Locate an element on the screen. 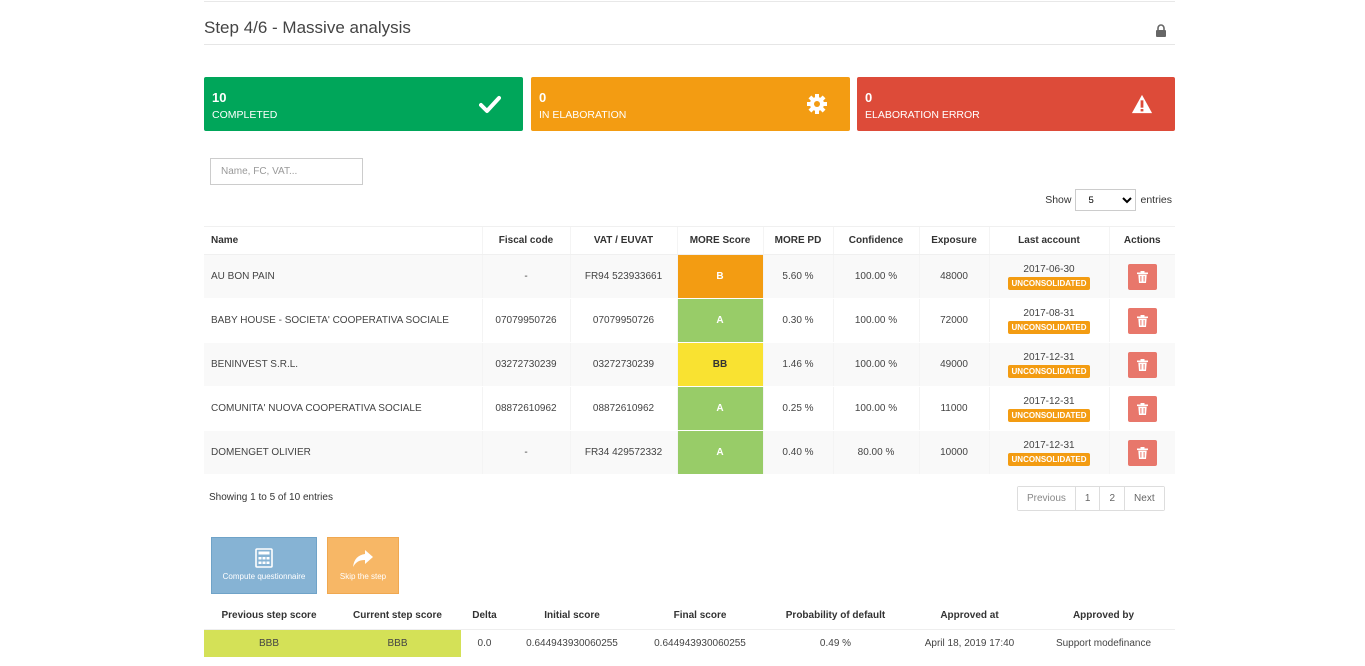 The width and height of the screenshot is (1365, 666). fiscal-code: - is located at coordinates (525, 452).